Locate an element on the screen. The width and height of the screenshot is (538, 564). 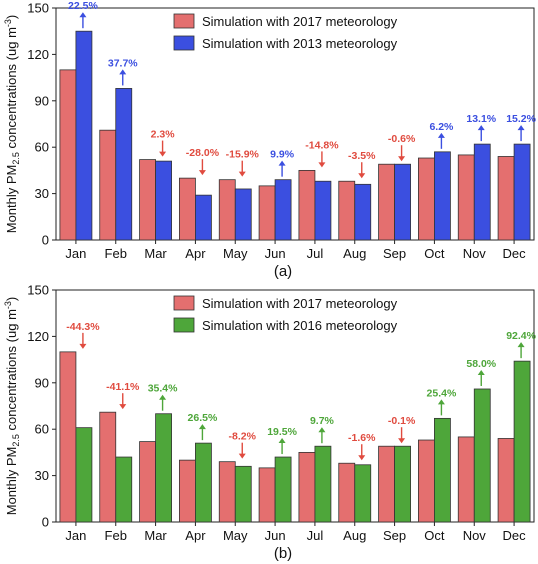
bar-series1-jan is located at coordinates (68, 155).